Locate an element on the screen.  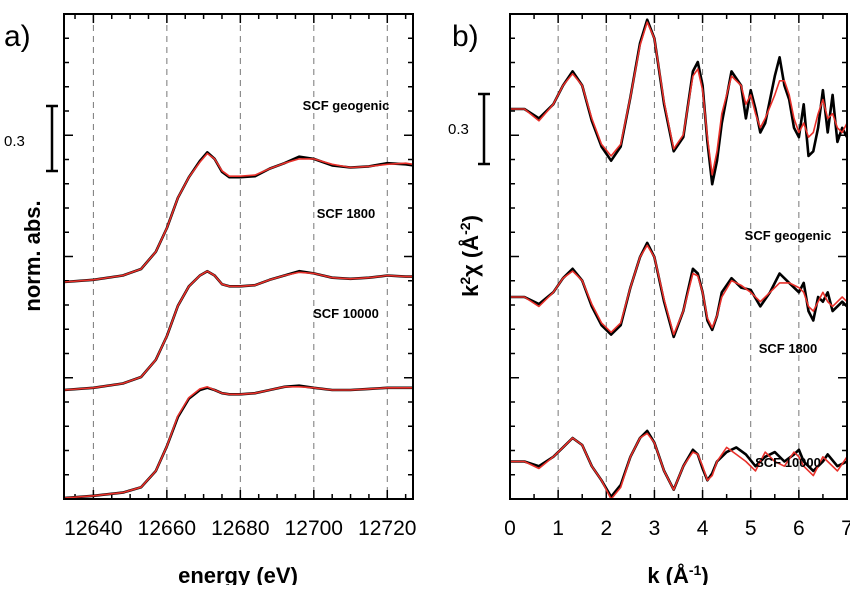
panel-b-x-axis-title: k (Å-1) is located at coordinates (677, 573).